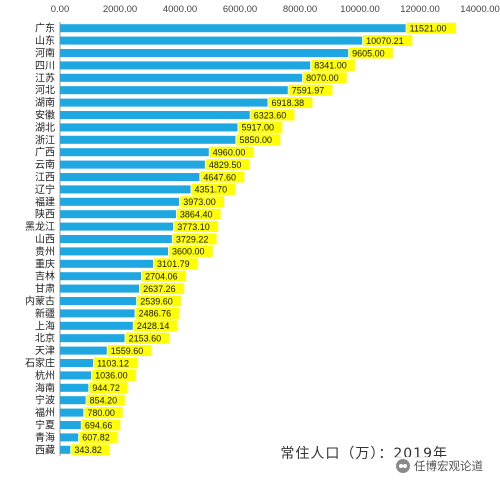 This screenshot has width=500, height=490. Describe the element at coordinates (45, 338) in the screenshot. I see `category-label: 北京` at that location.